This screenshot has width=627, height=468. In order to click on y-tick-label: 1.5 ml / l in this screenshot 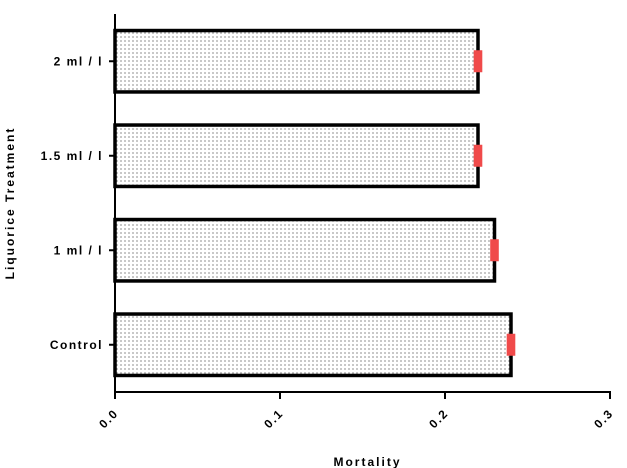, I will do `click(72, 156)`.